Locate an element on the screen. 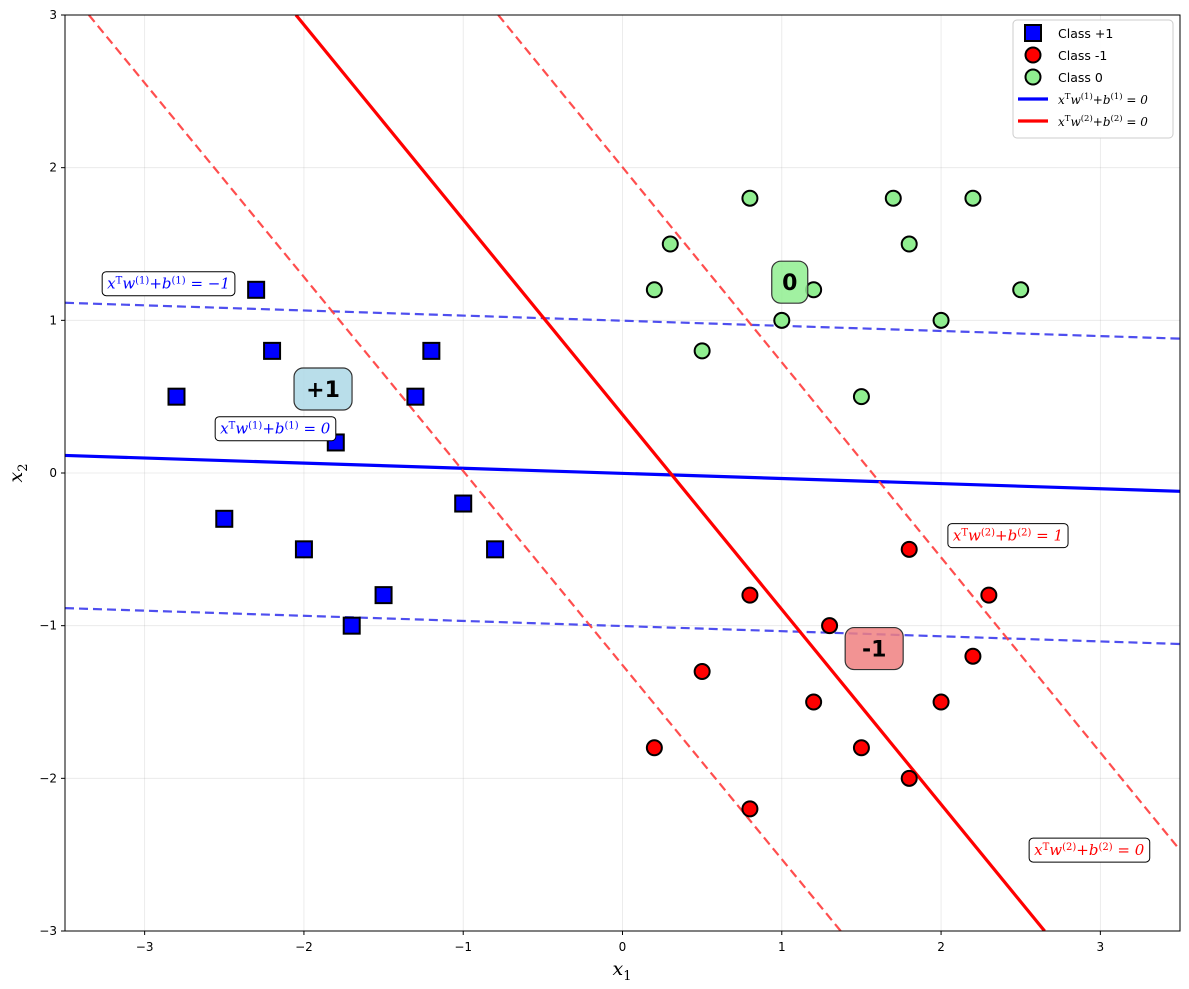  legend-marker-circle is located at coordinates (1033, 77).